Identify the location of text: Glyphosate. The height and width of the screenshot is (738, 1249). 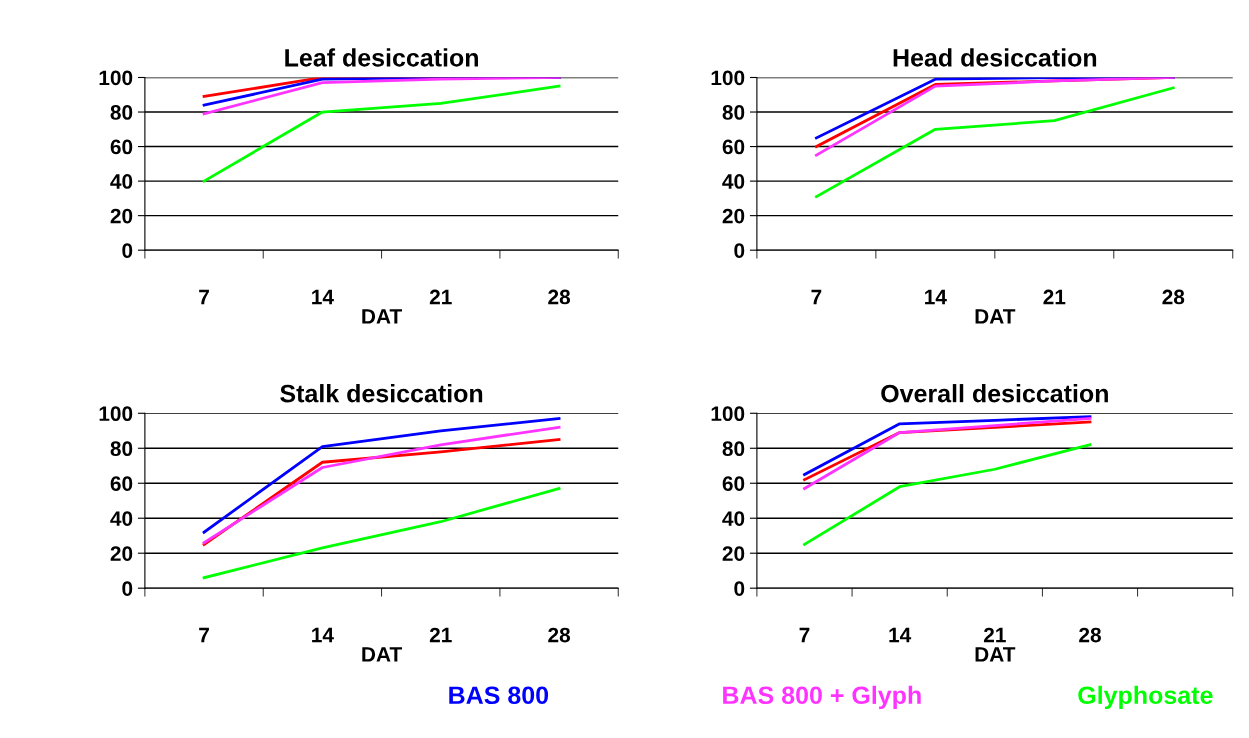
(1145, 697).